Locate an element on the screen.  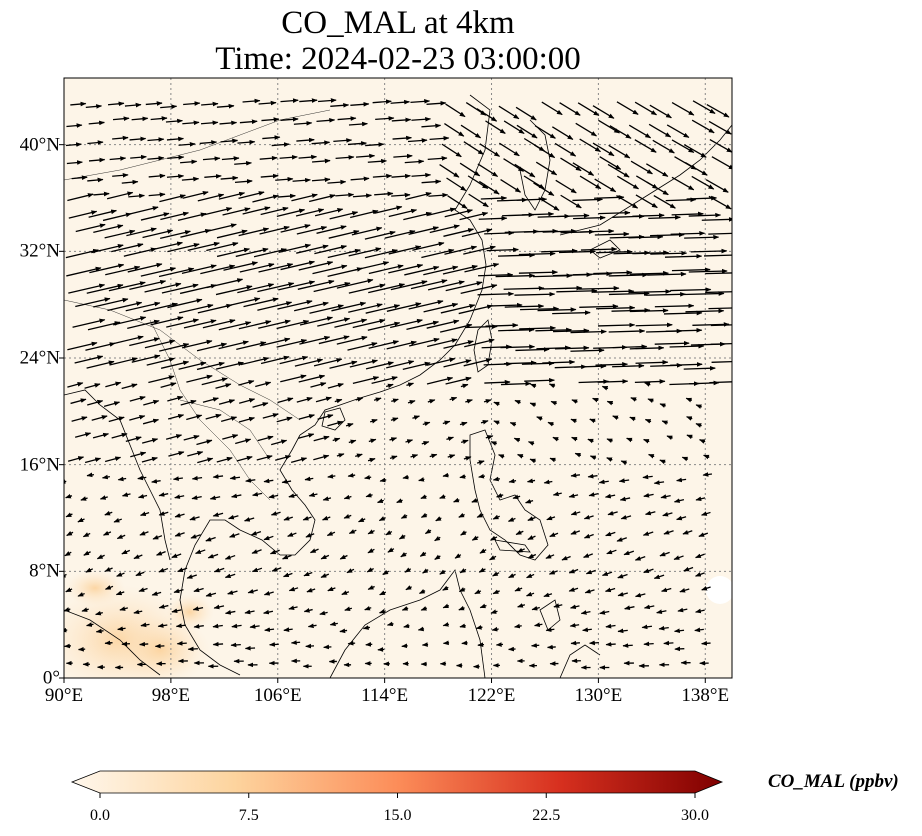
tick-label-lat: 8°N is located at coordinates (44, 571).